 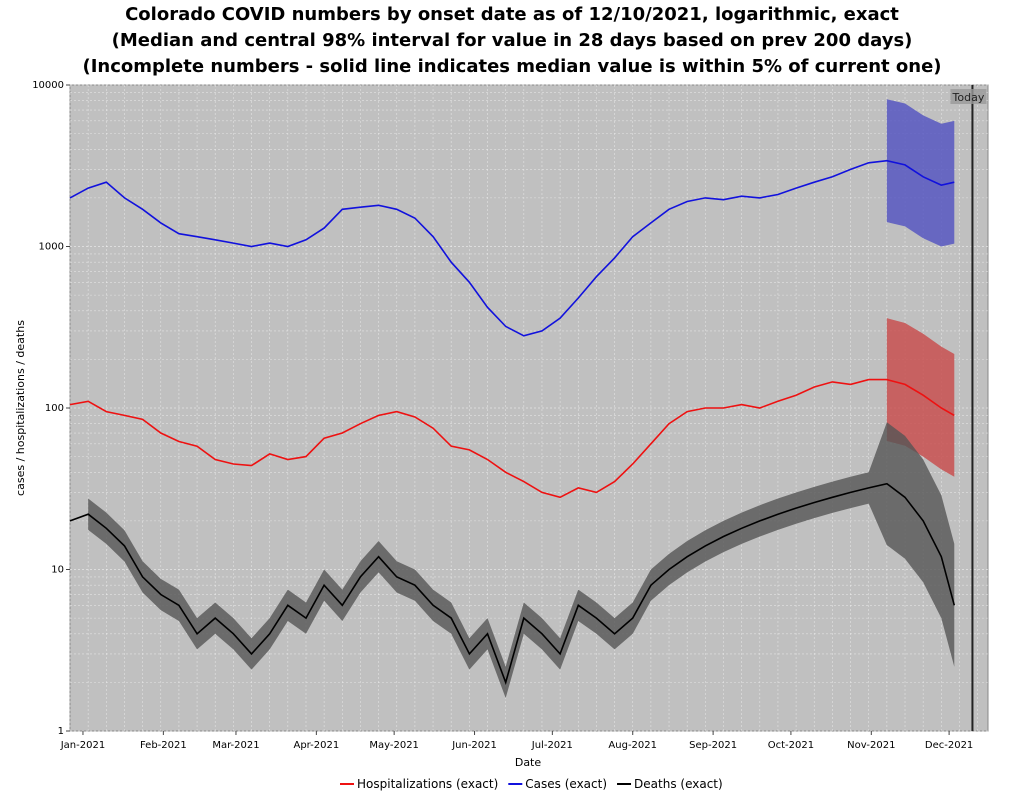 I want to click on x-tick-label: Jul-2021, so click(x=552, y=745).